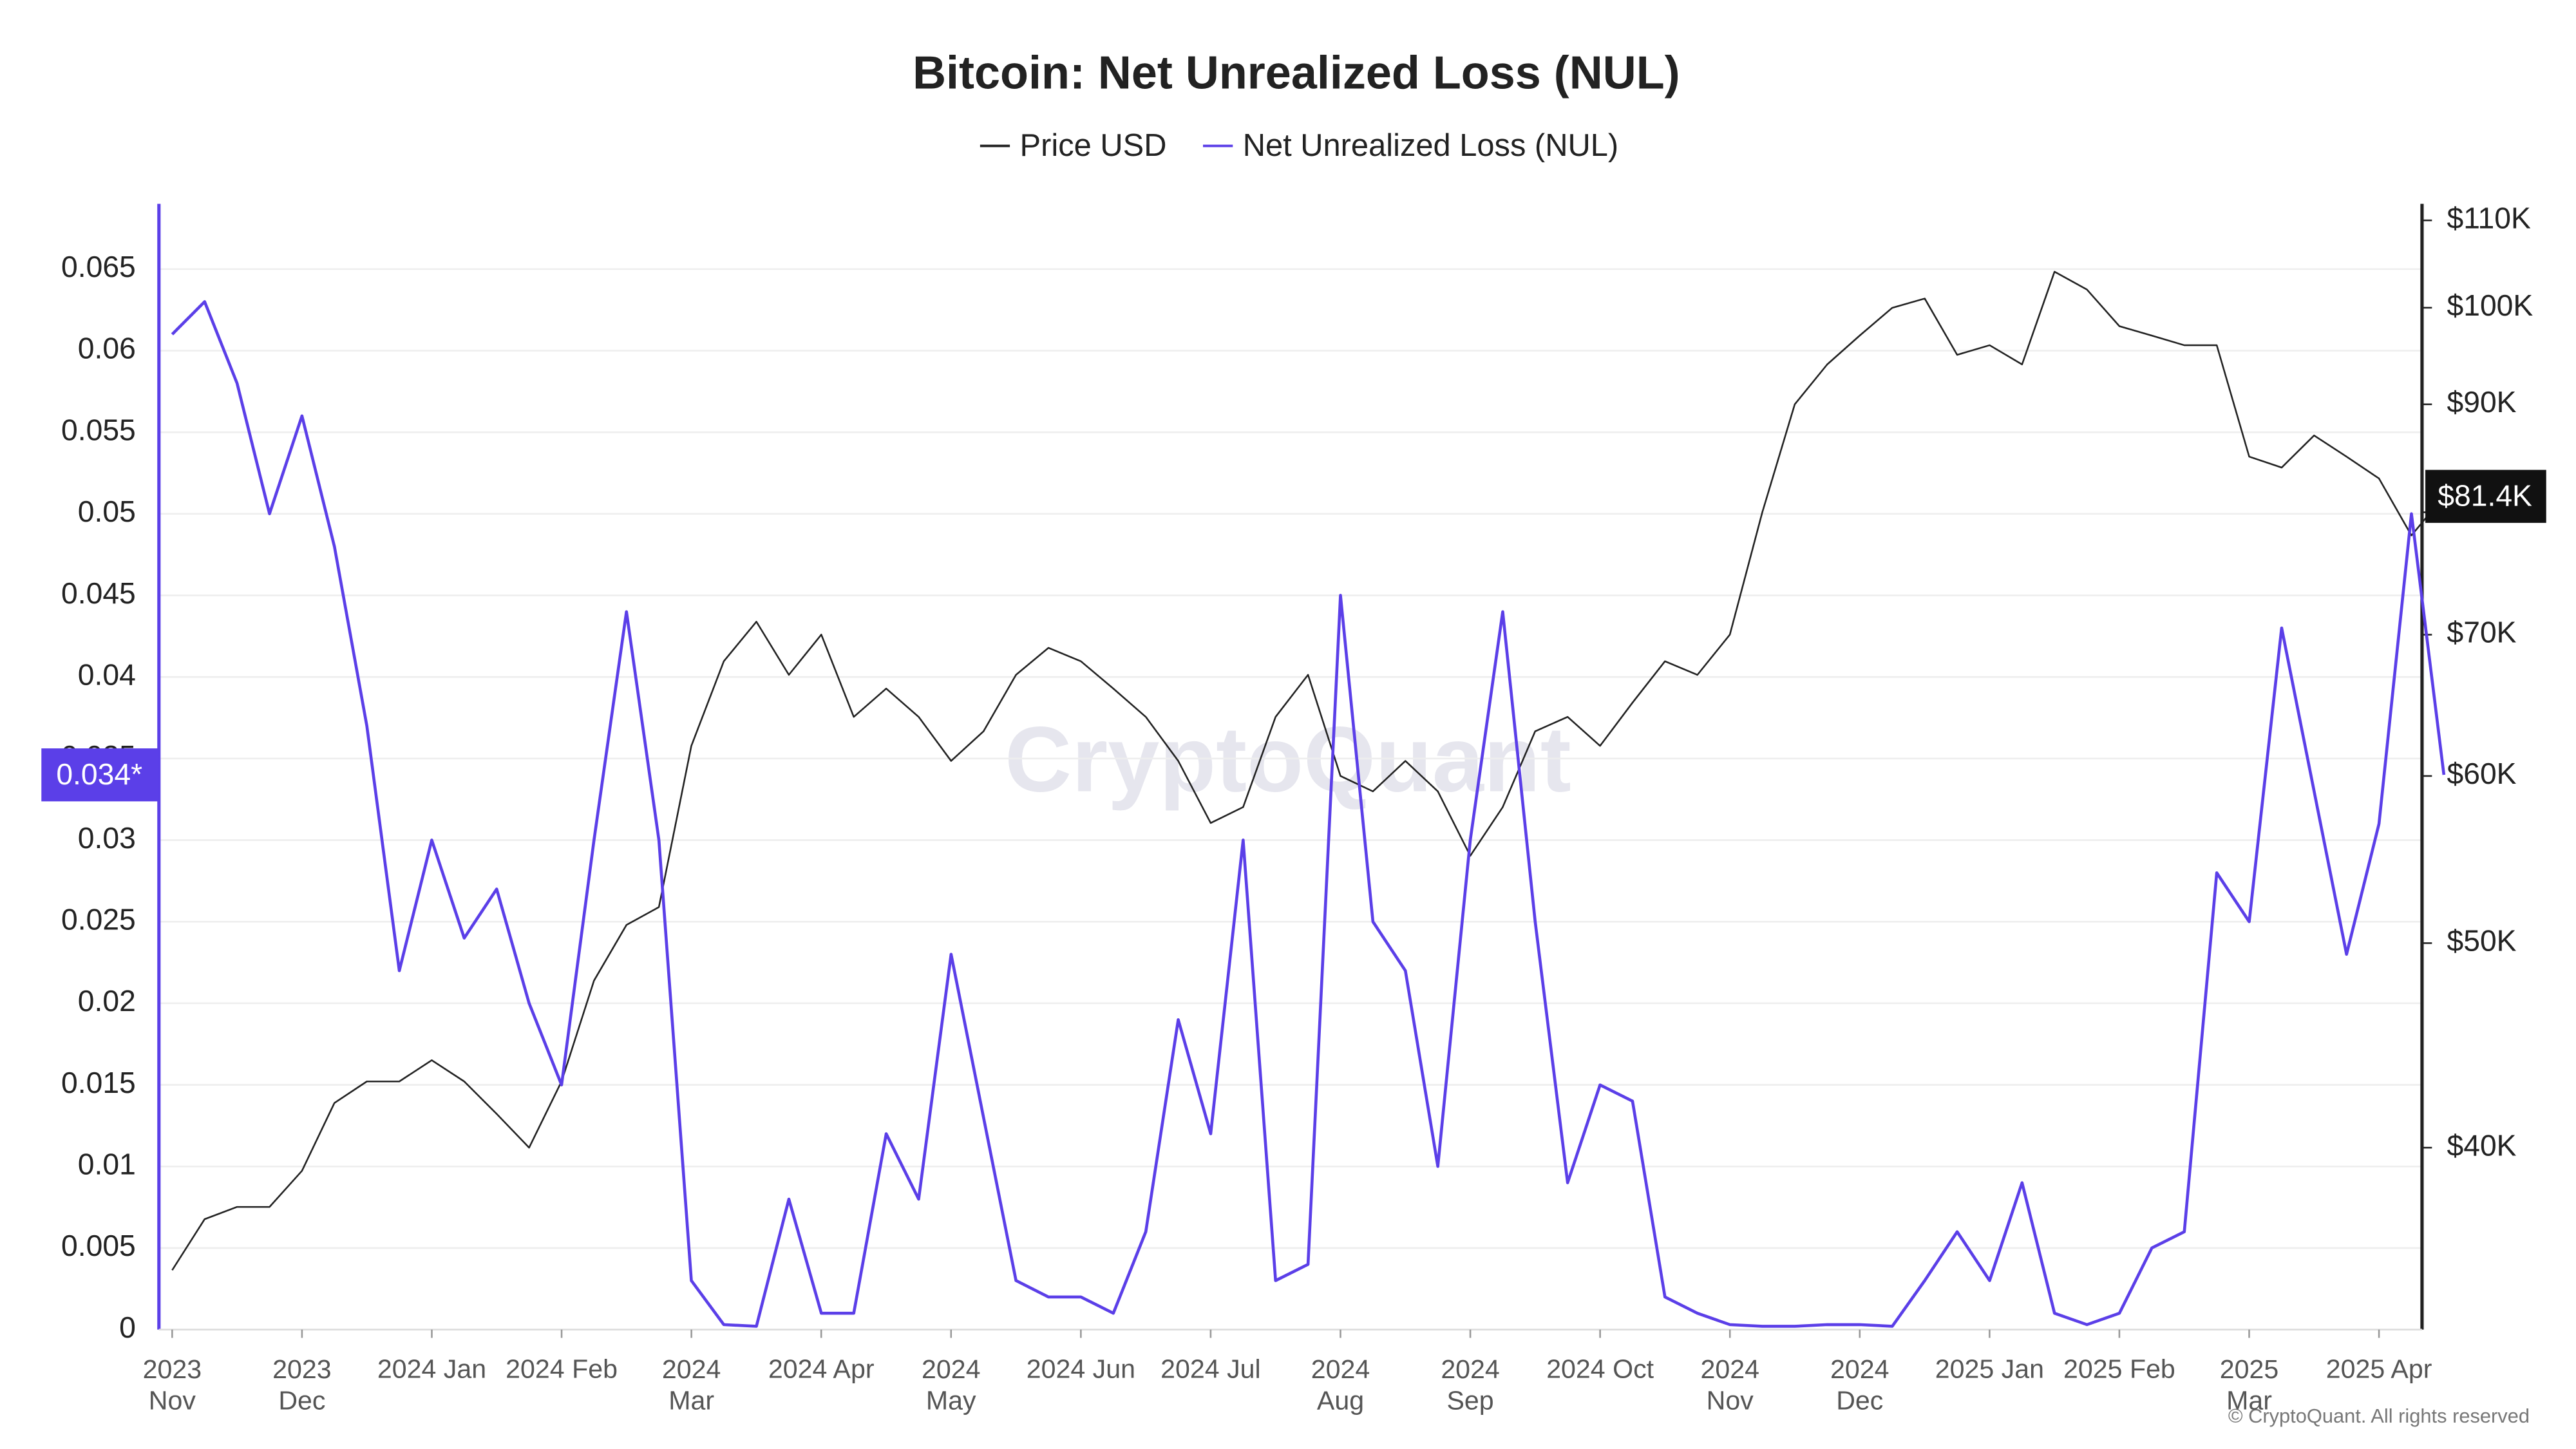 The width and height of the screenshot is (2576, 1449). Describe the element at coordinates (107, 349) in the screenshot. I see `y-tick-label: 0.06` at that location.